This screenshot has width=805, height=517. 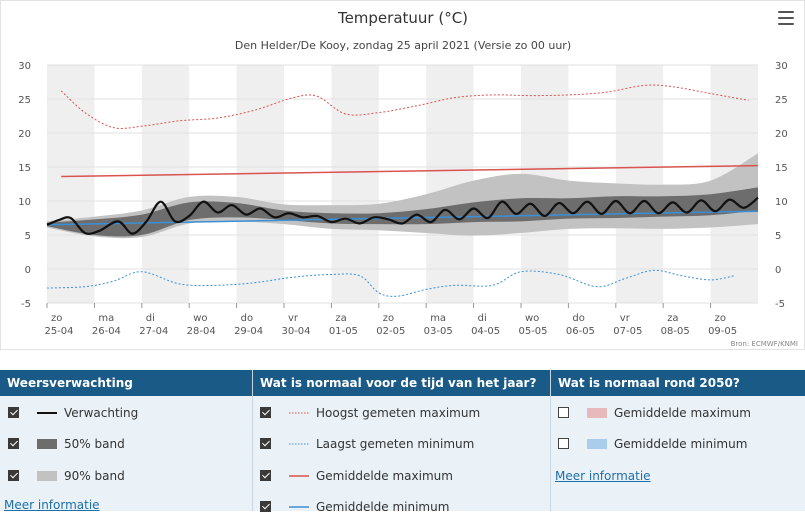 I want to click on x-tick-date: 28-04, so click(x=201, y=331).